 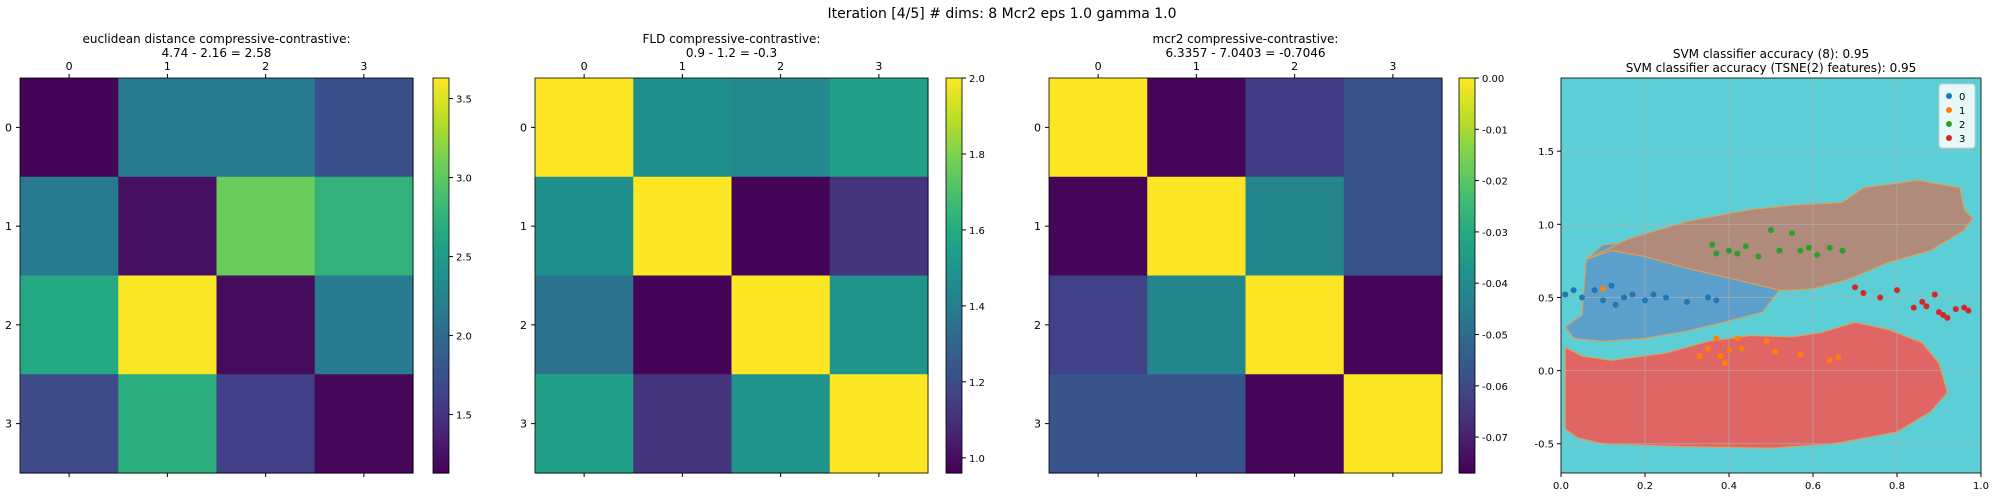 What do you see at coordinates (780, 66) in the screenshot?
I see `x-tick-label: 2` at bounding box center [780, 66].